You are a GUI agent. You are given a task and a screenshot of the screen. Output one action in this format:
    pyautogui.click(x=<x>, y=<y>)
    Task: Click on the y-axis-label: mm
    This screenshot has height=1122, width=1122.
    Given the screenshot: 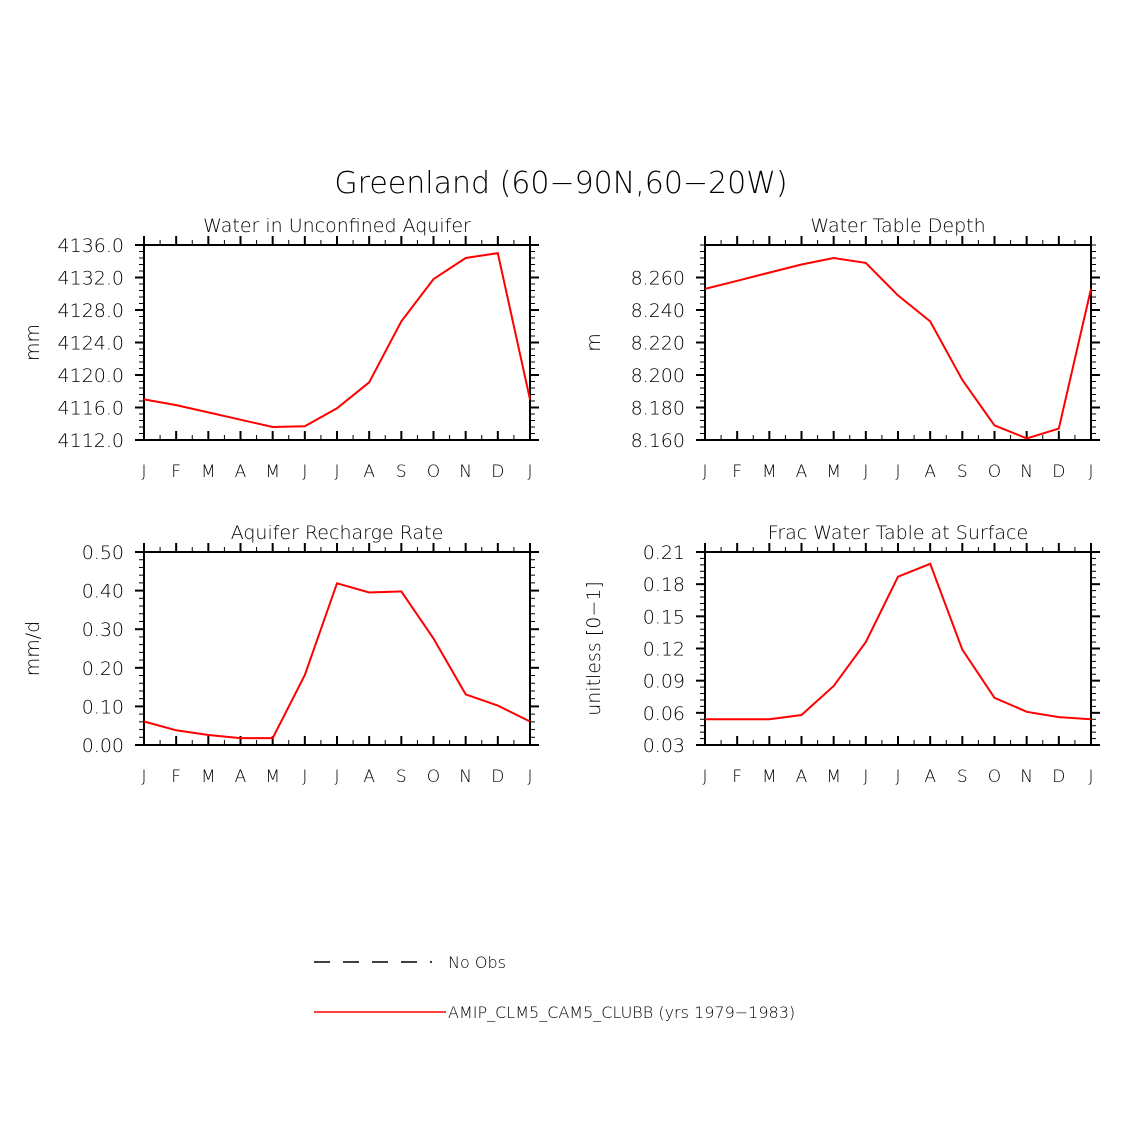 What is the action you would take?
    pyautogui.click(x=33, y=342)
    